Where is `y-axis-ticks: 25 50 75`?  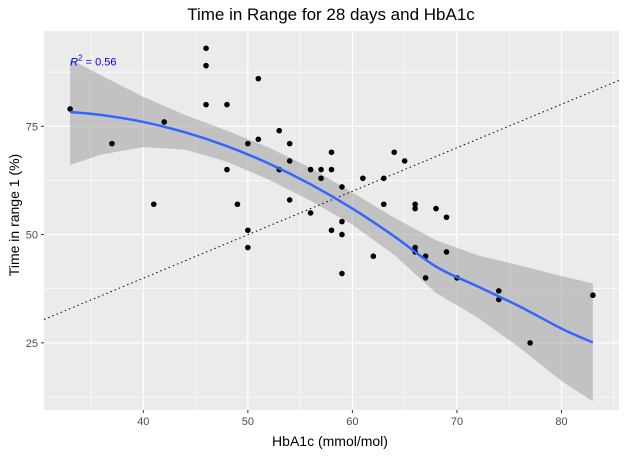 y-axis-ticks: 25 50 75 is located at coordinates (35, 235).